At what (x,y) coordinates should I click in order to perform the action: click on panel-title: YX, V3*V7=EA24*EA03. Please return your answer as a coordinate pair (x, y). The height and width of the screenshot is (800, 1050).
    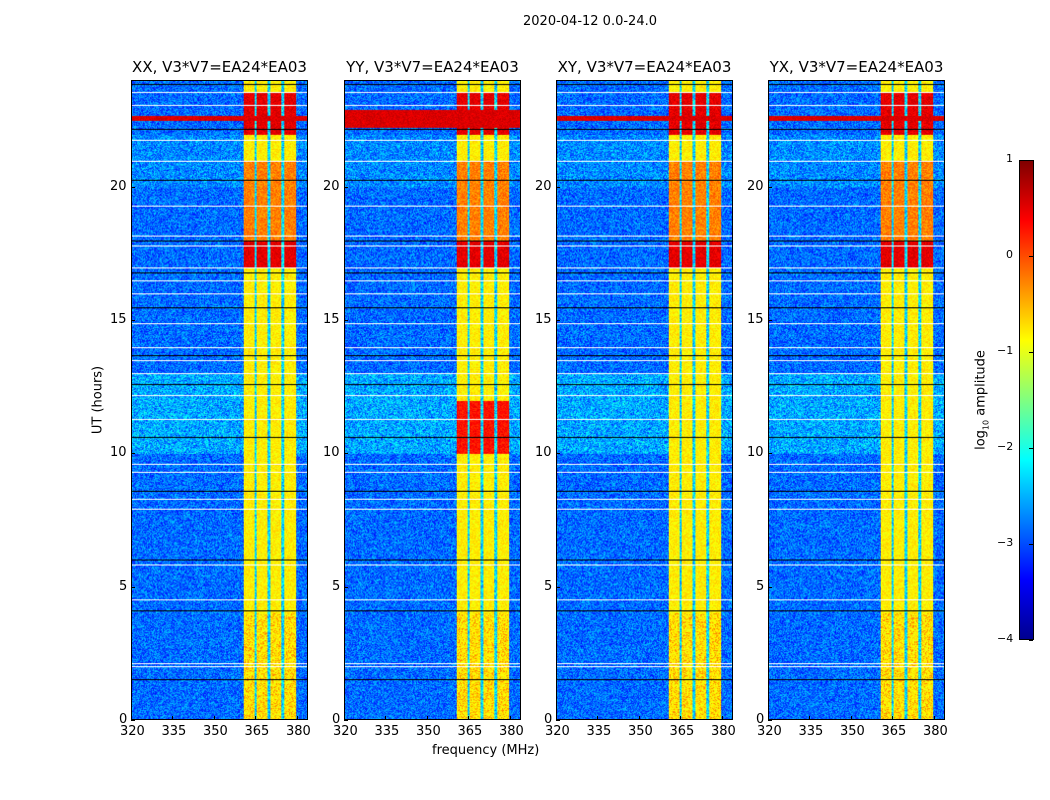
    Looking at the image, I should click on (856, 67).